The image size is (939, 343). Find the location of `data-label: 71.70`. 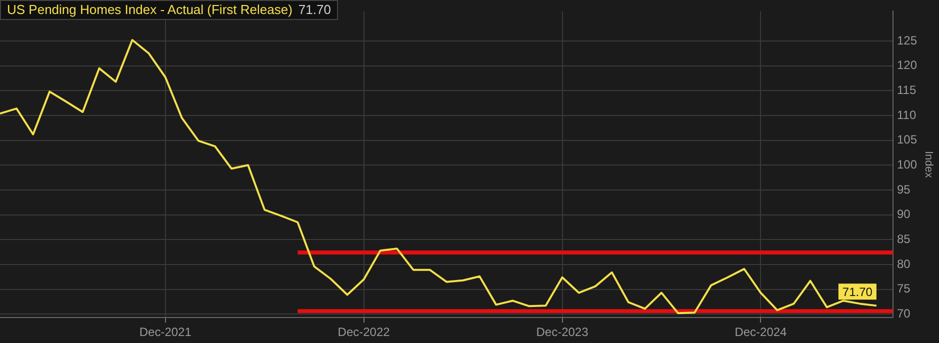

data-label: 71.70 is located at coordinates (857, 291).